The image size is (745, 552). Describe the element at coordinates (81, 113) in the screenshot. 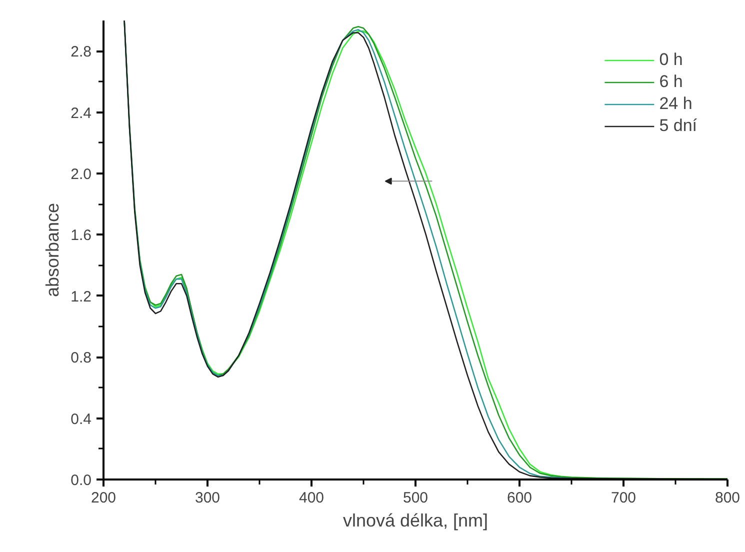

I see `y-tick-label: 2.4` at that location.